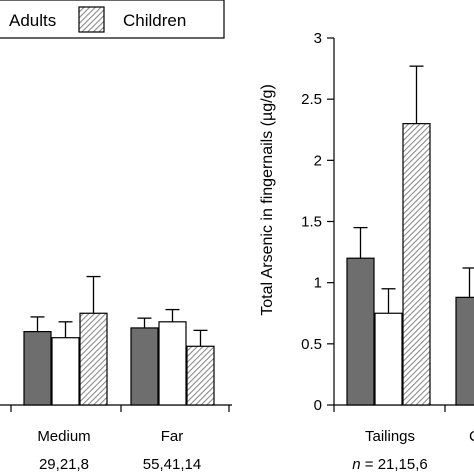 The width and height of the screenshot is (474, 474). What do you see at coordinates (91, 19) in the screenshot?
I see `legend-swatch-children` at bounding box center [91, 19].